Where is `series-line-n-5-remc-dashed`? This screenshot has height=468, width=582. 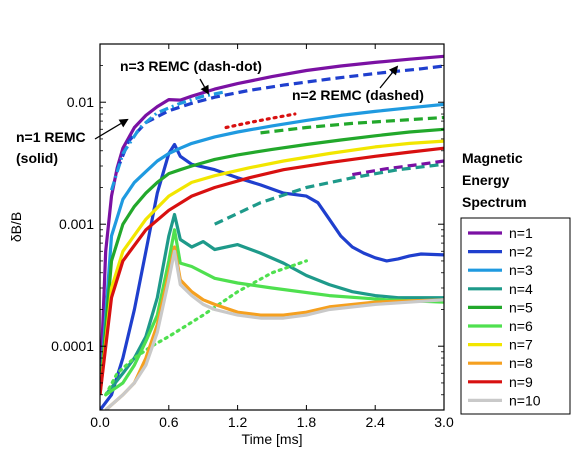 series-line-n-5-remc-dashed is located at coordinates (352, 125).